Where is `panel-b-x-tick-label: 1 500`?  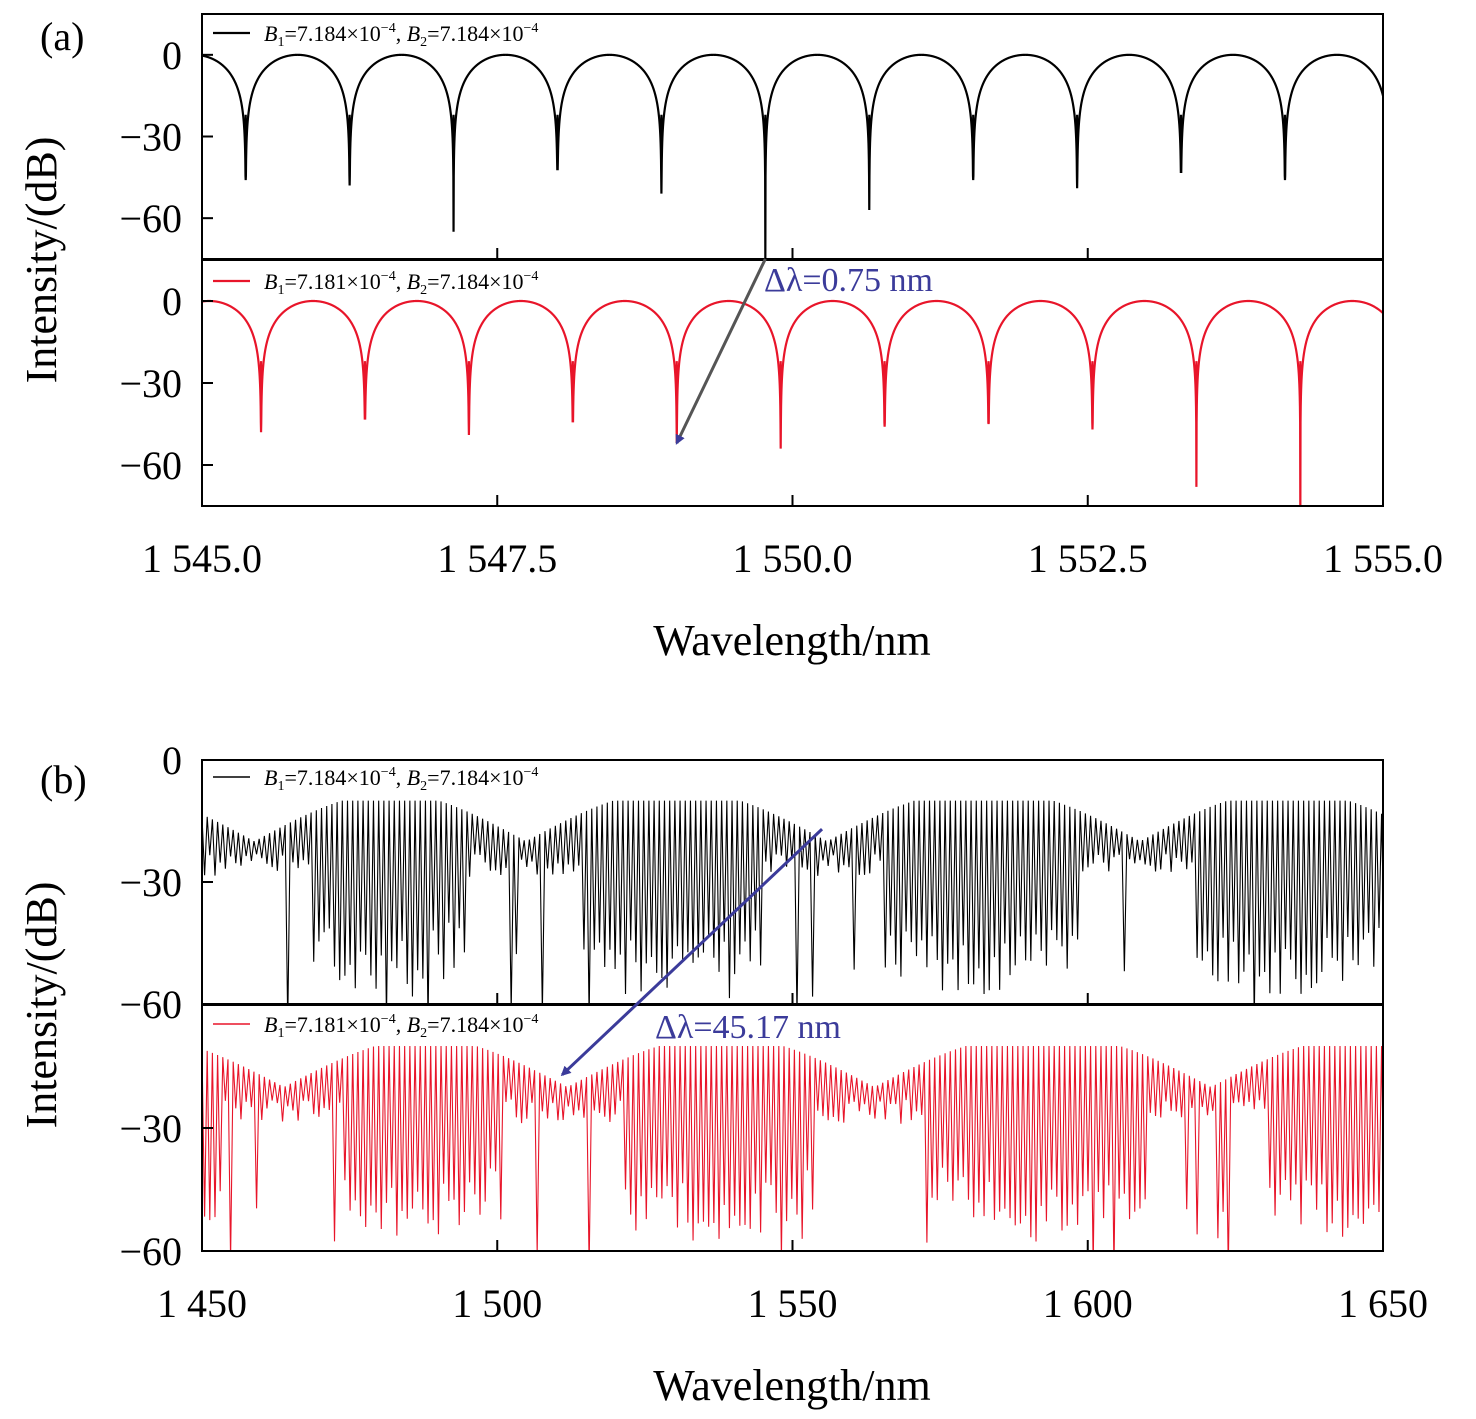 panel-b-x-tick-label: 1 500 is located at coordinates (497, 1303).